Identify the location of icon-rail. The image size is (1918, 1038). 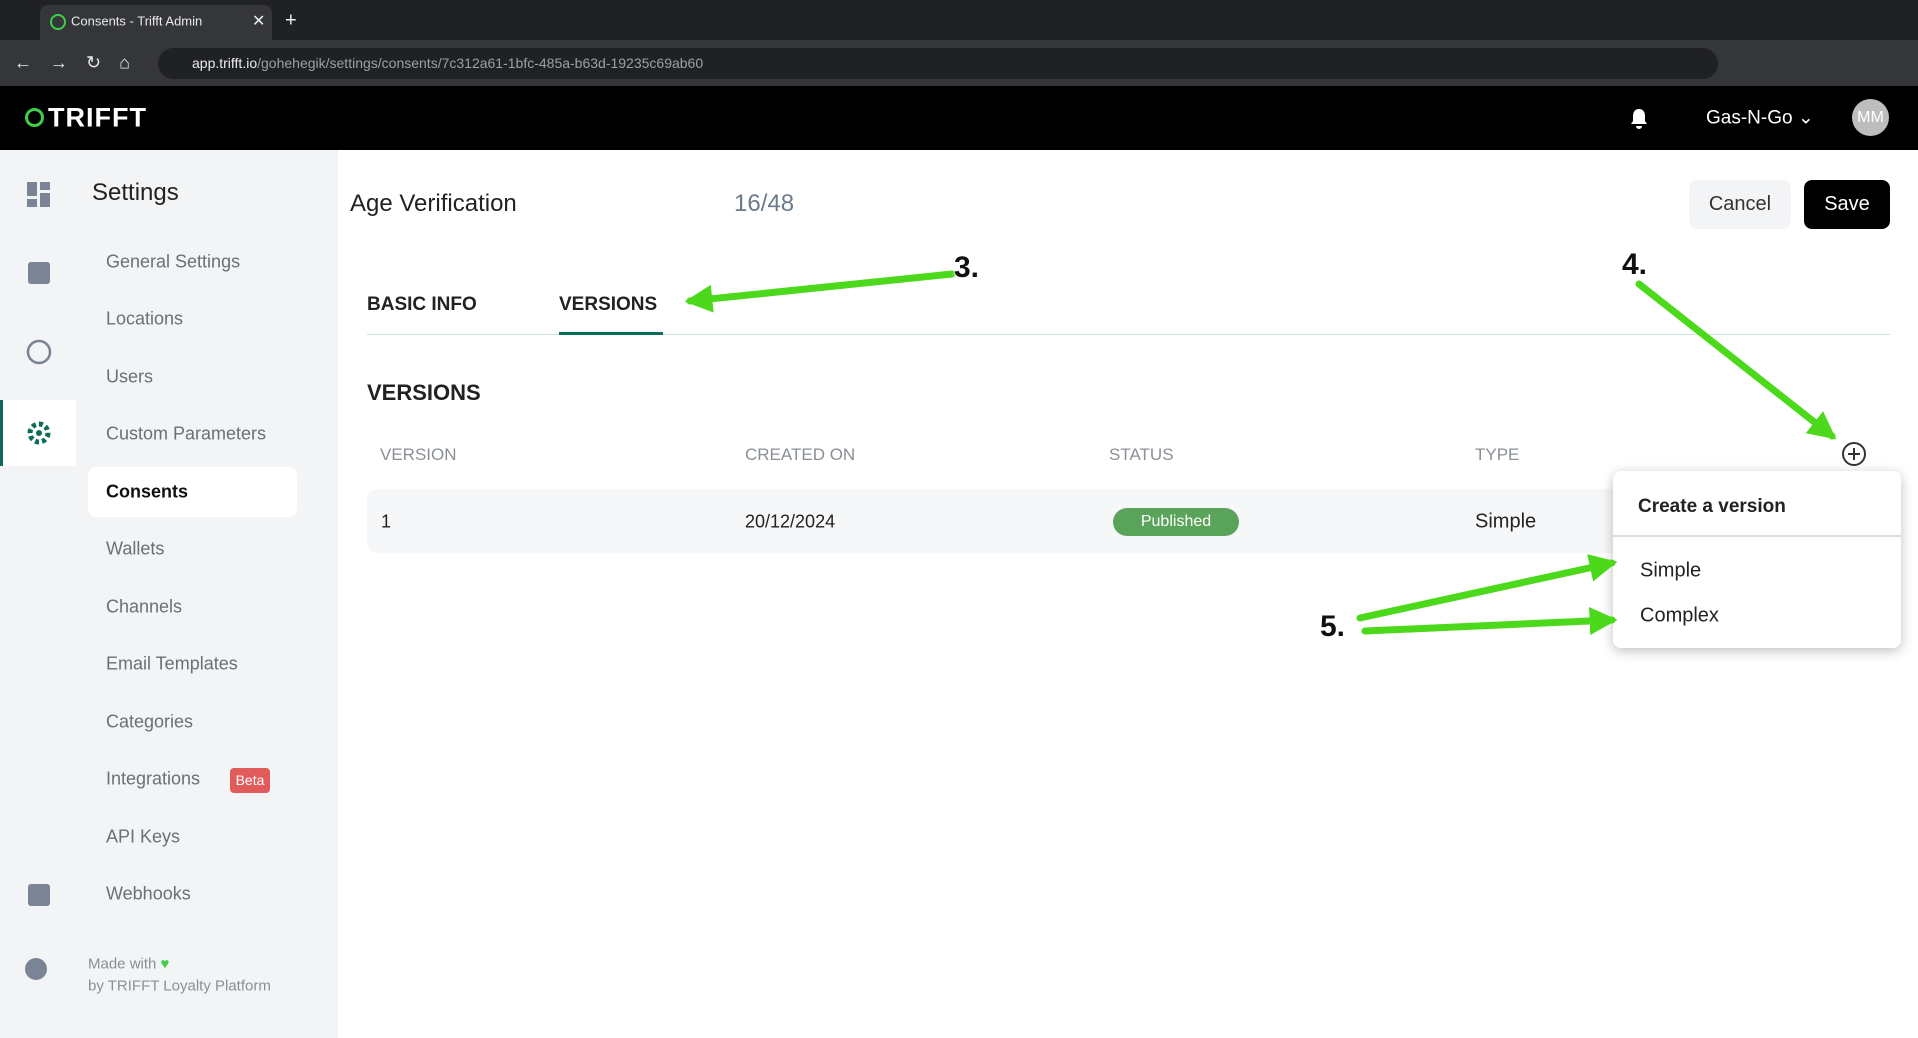
(38, 581).